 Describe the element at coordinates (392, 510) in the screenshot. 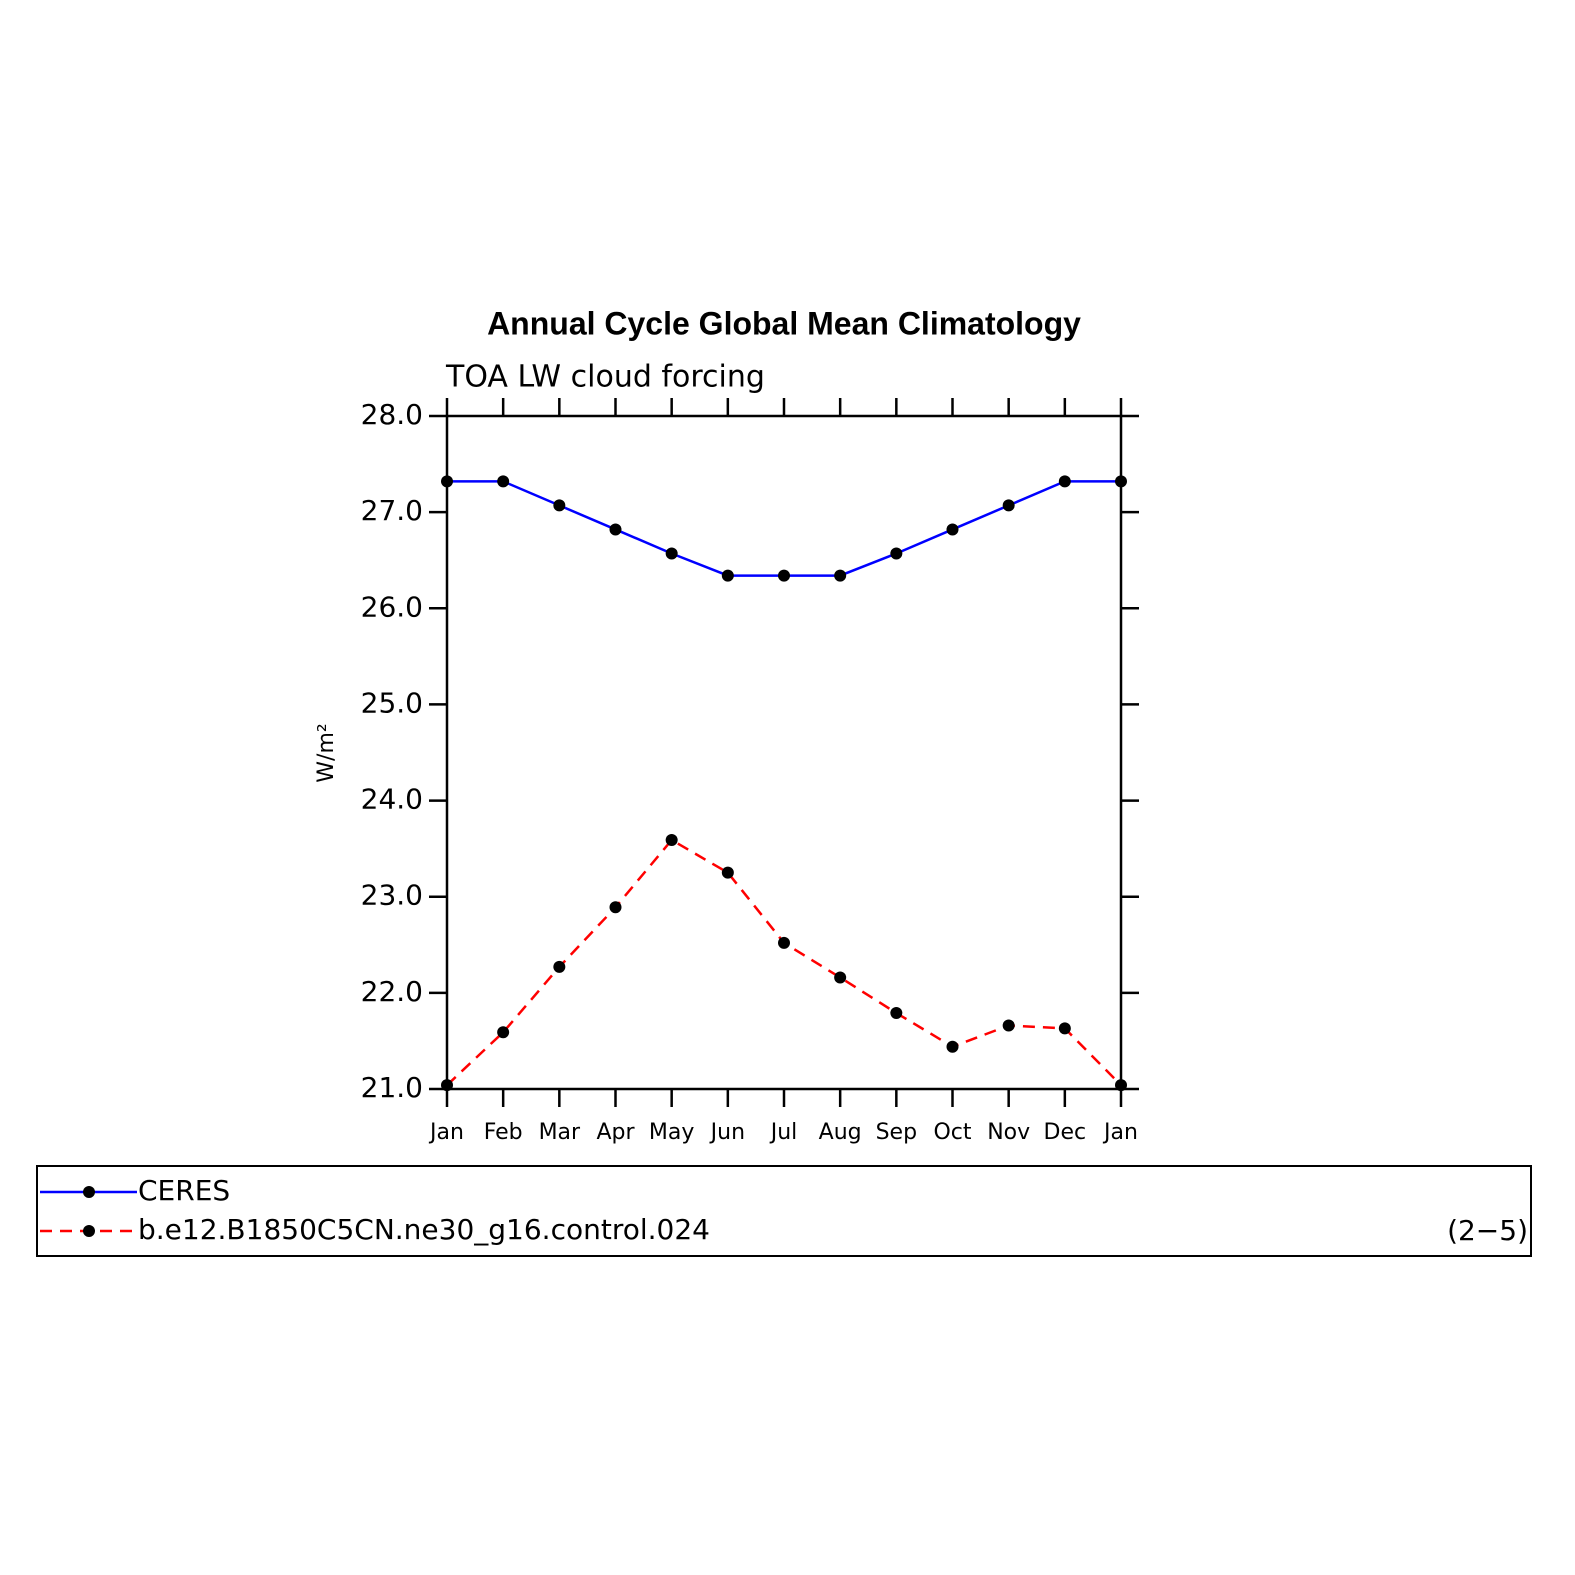

I see `y-tick-label: 27.0` at that location.